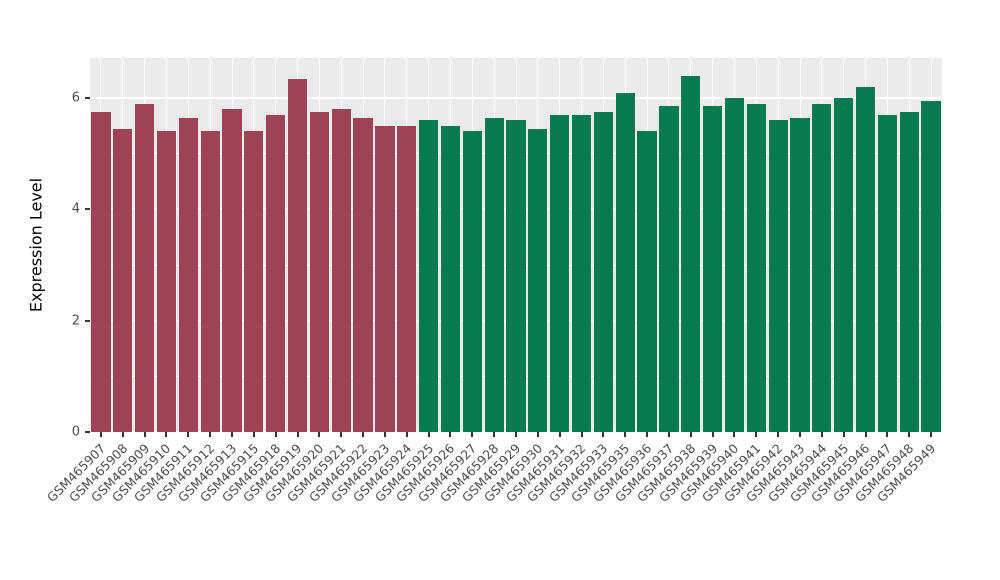  Describe the element at coordinates (75, 98) in the screenshot. I see `y-tick-label: 6` at that location.